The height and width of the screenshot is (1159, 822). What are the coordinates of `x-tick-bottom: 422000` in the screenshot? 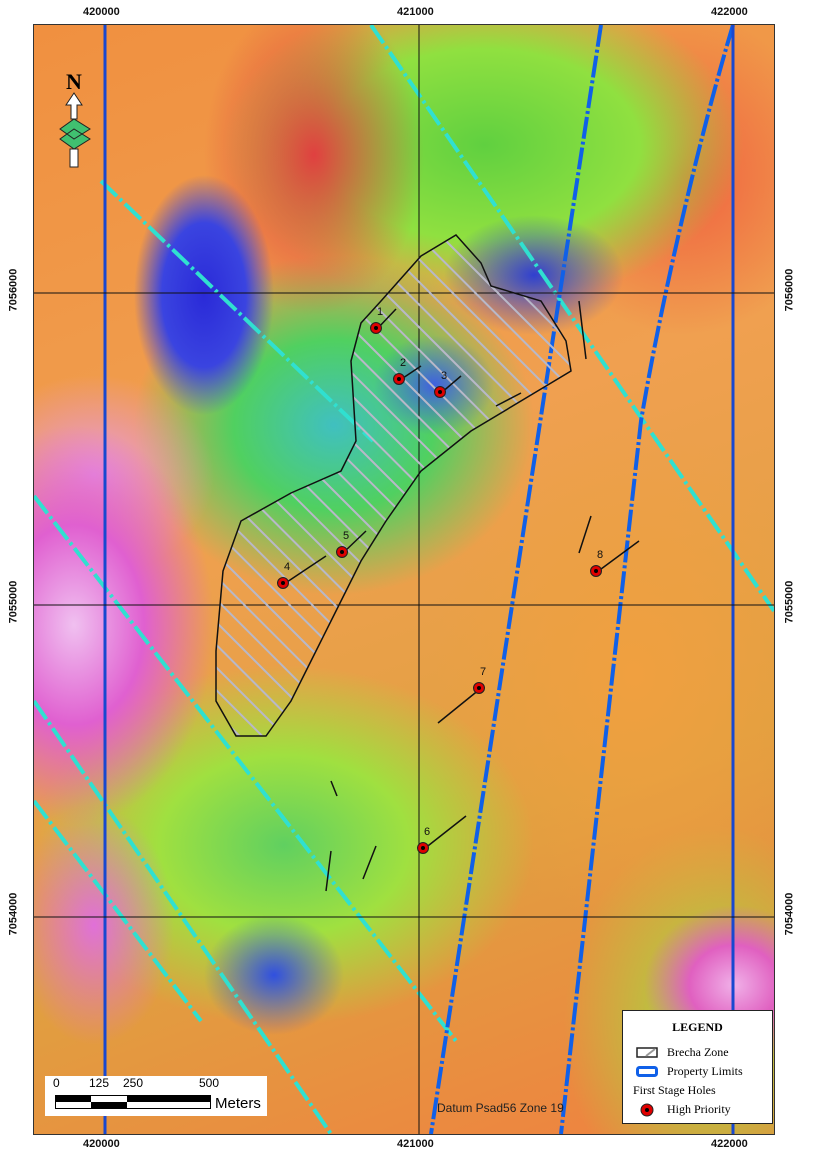 It's located at (729, 1144).